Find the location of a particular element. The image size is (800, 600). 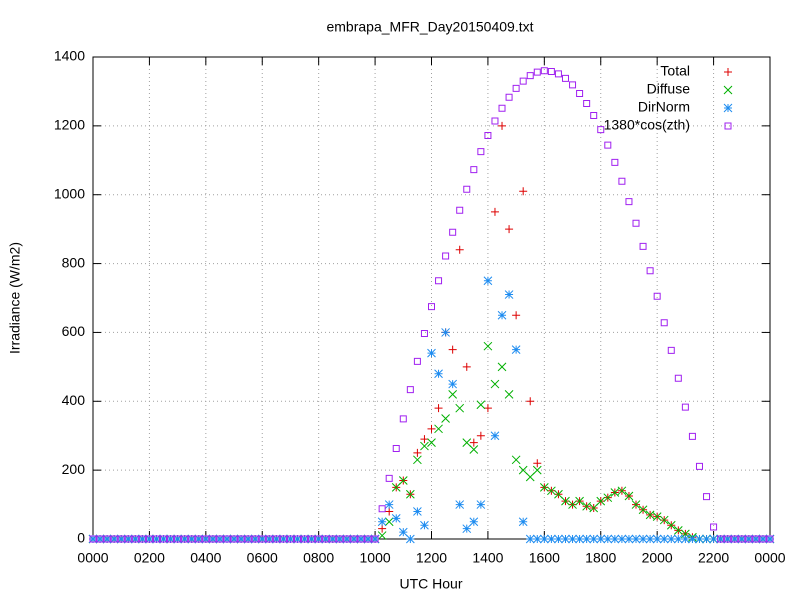

x-tick-label: 1800 is located at coordinates (600, 558).